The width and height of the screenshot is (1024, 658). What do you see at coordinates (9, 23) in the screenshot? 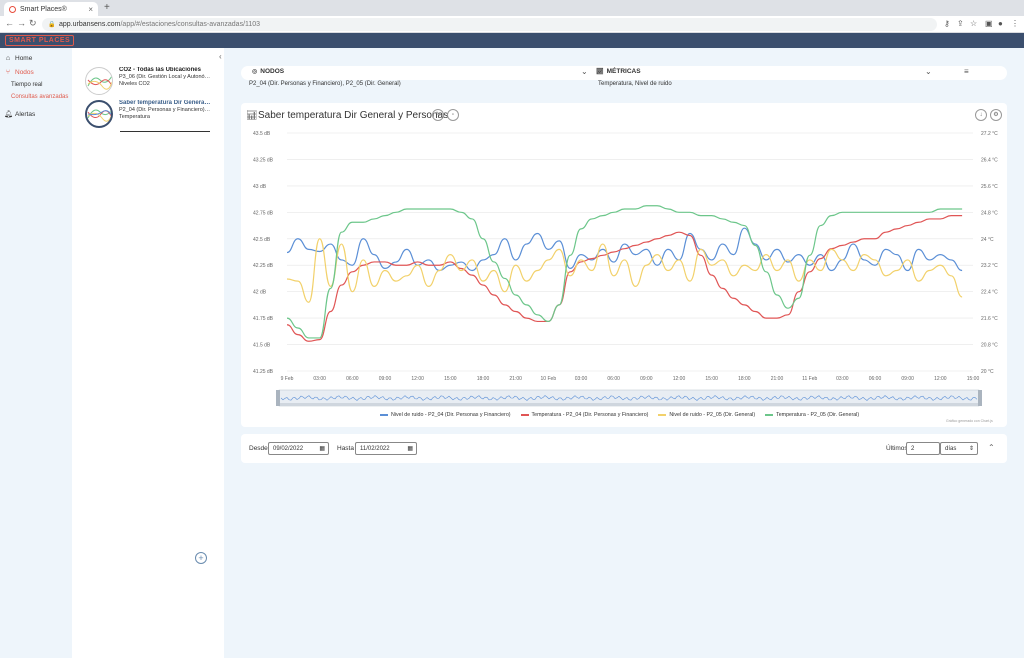
I see `back-icon: ←` at bounding box center [9, 23].